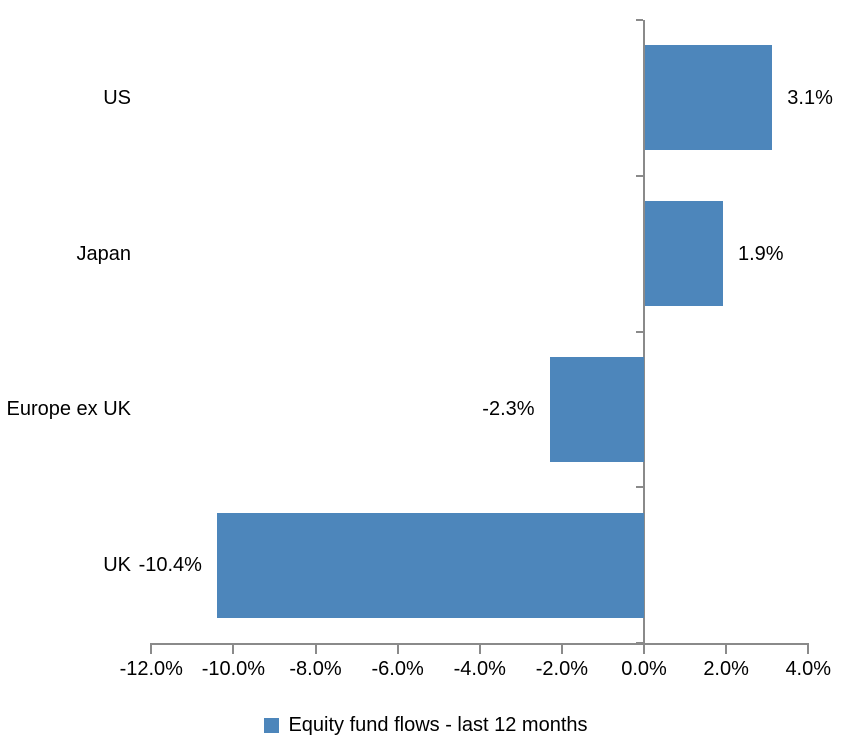 Image resolution: width=852 pixels, height=747 pixels. I want to click on category-label-europe-ex-uk: Europe ex UK, so click(68, 409).